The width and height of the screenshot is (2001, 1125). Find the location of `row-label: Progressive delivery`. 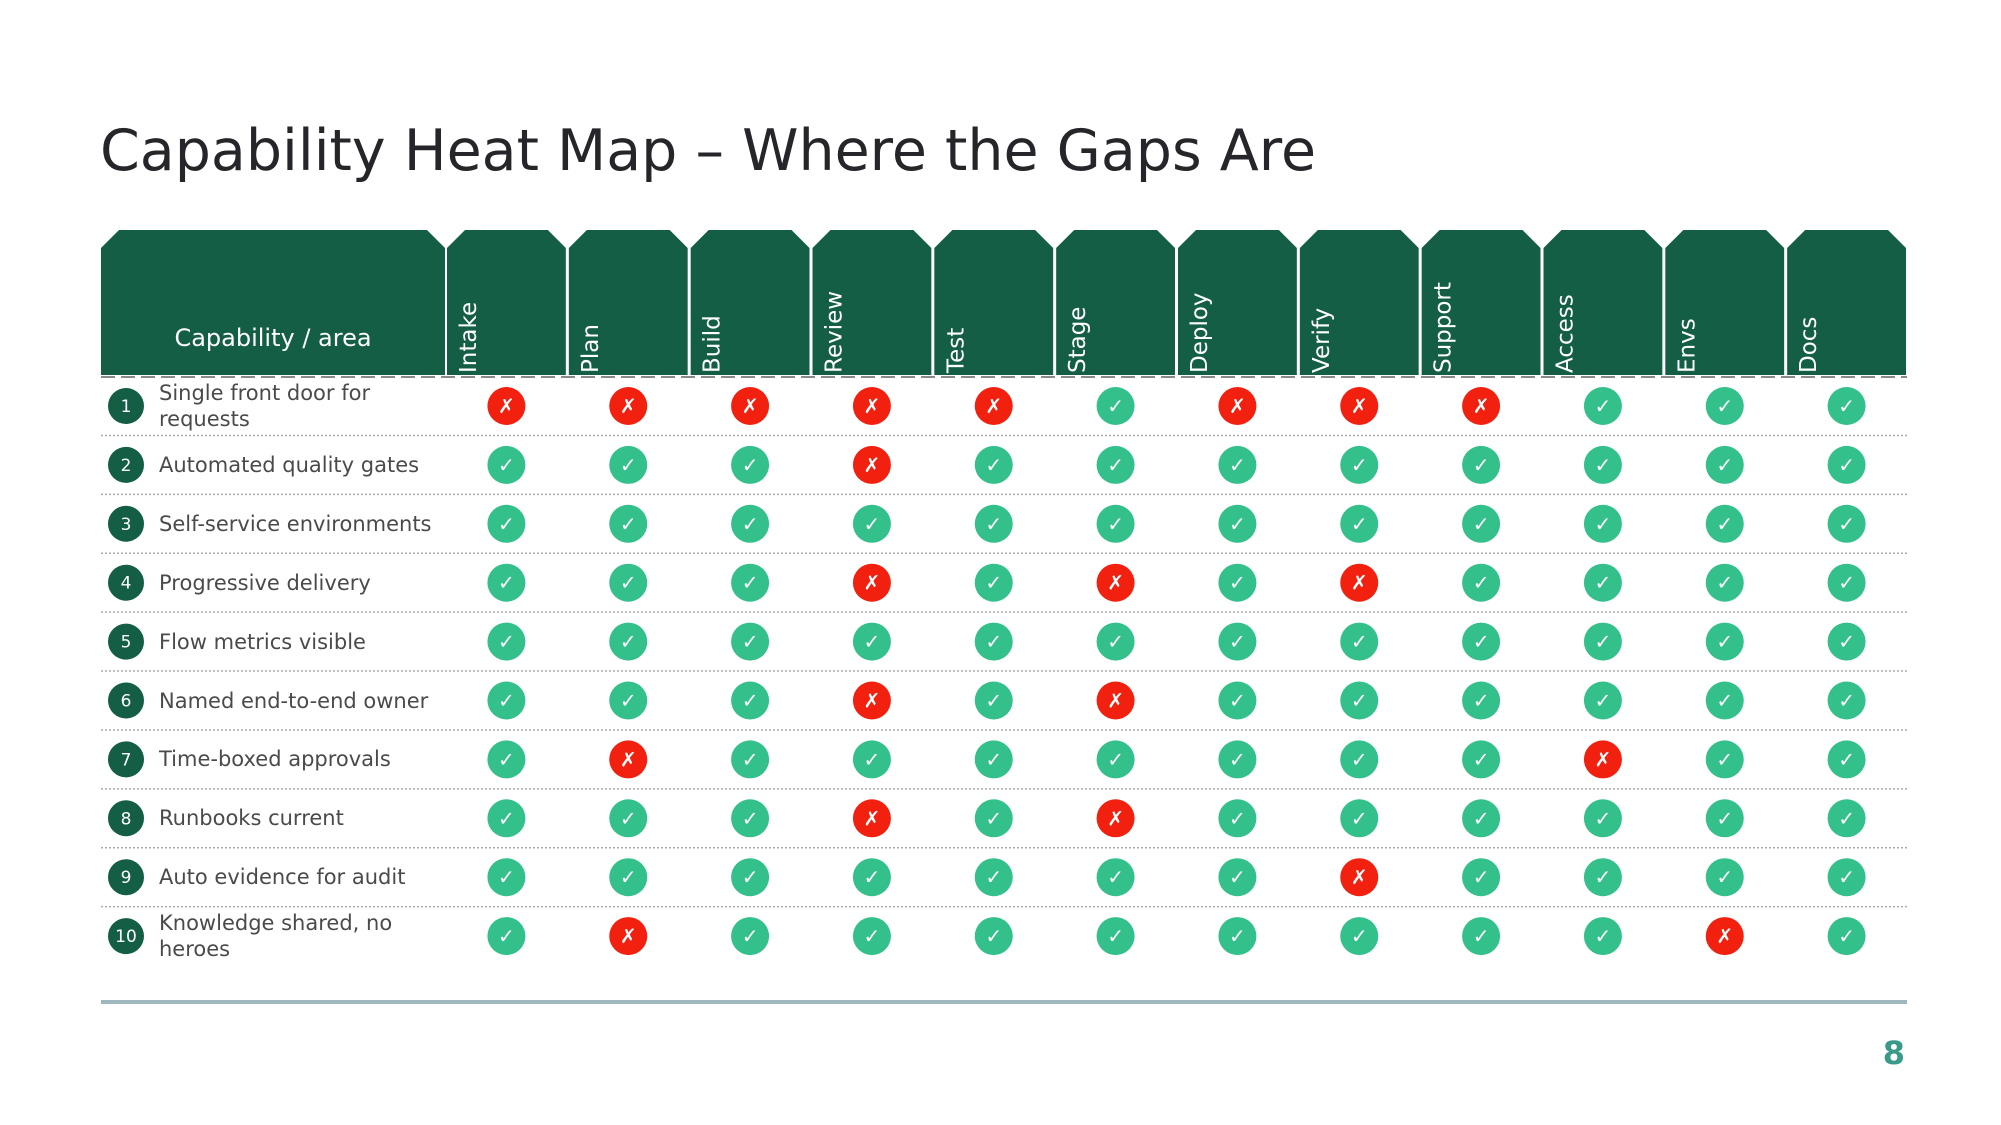

row-label: Progressive delivery is located at coordinates (265, 582).